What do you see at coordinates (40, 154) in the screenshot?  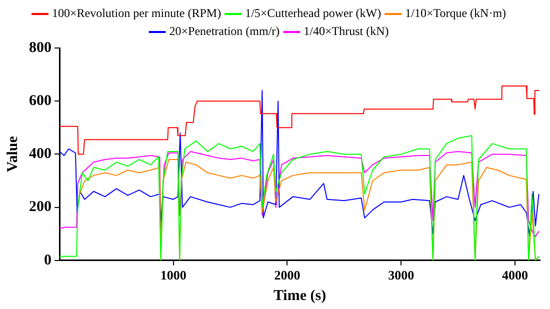 I see `y-tick-label: 400` at bounding box center [40, 154].